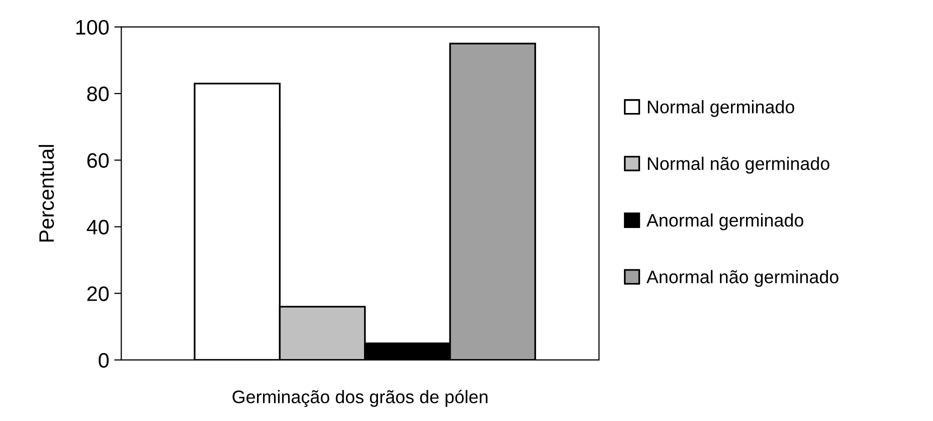  I want to click on y-tick-label: 80, so click(98, 94).